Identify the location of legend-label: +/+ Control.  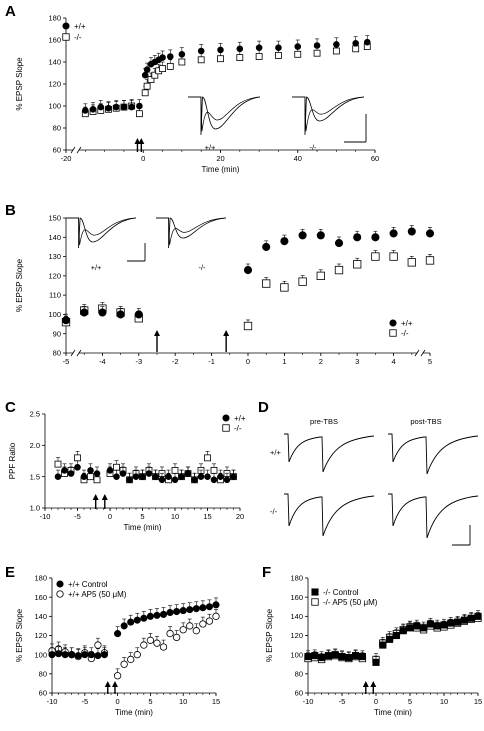
(88, 584).